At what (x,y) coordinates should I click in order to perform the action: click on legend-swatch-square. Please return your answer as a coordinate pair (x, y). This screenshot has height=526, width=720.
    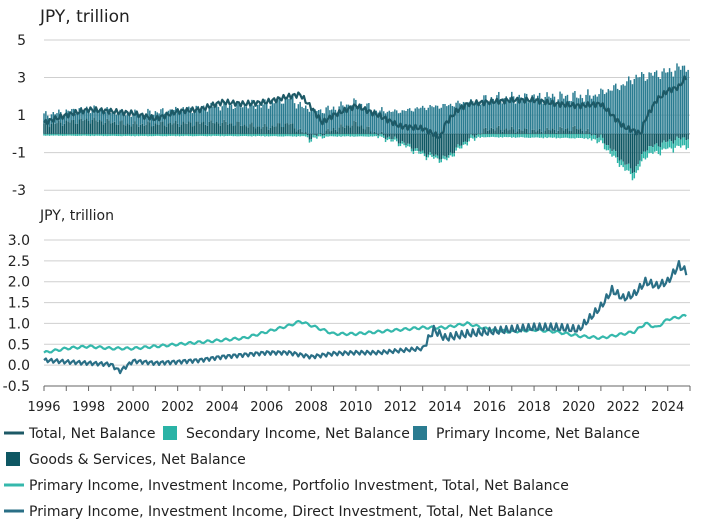
    Looking at the image, I should click on (420, 433).